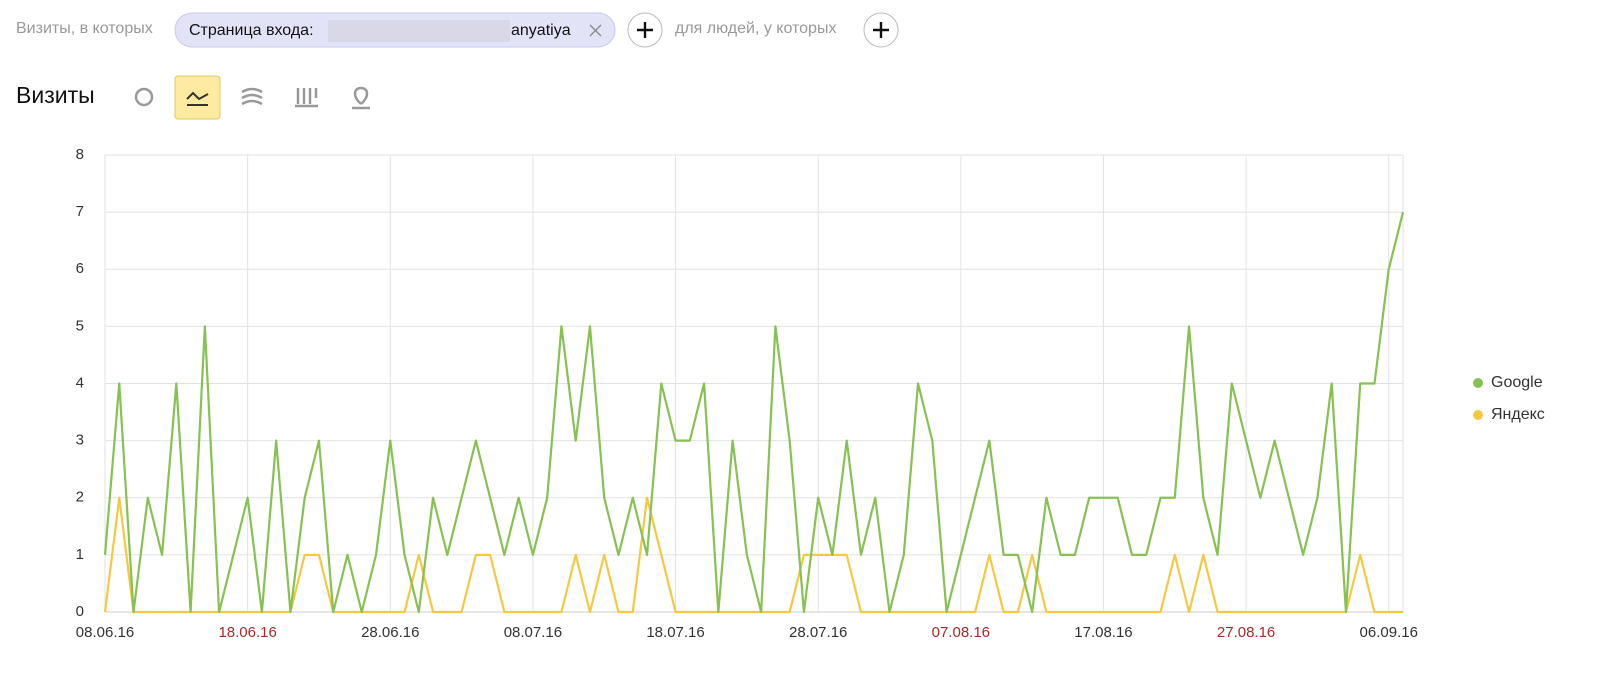 The width and height of the screenshot is (1599, 685). What do you see at coordinates (80, 497) in the screenshot?
I see `y-tick-label: 2` at bounding box center [80, 497].